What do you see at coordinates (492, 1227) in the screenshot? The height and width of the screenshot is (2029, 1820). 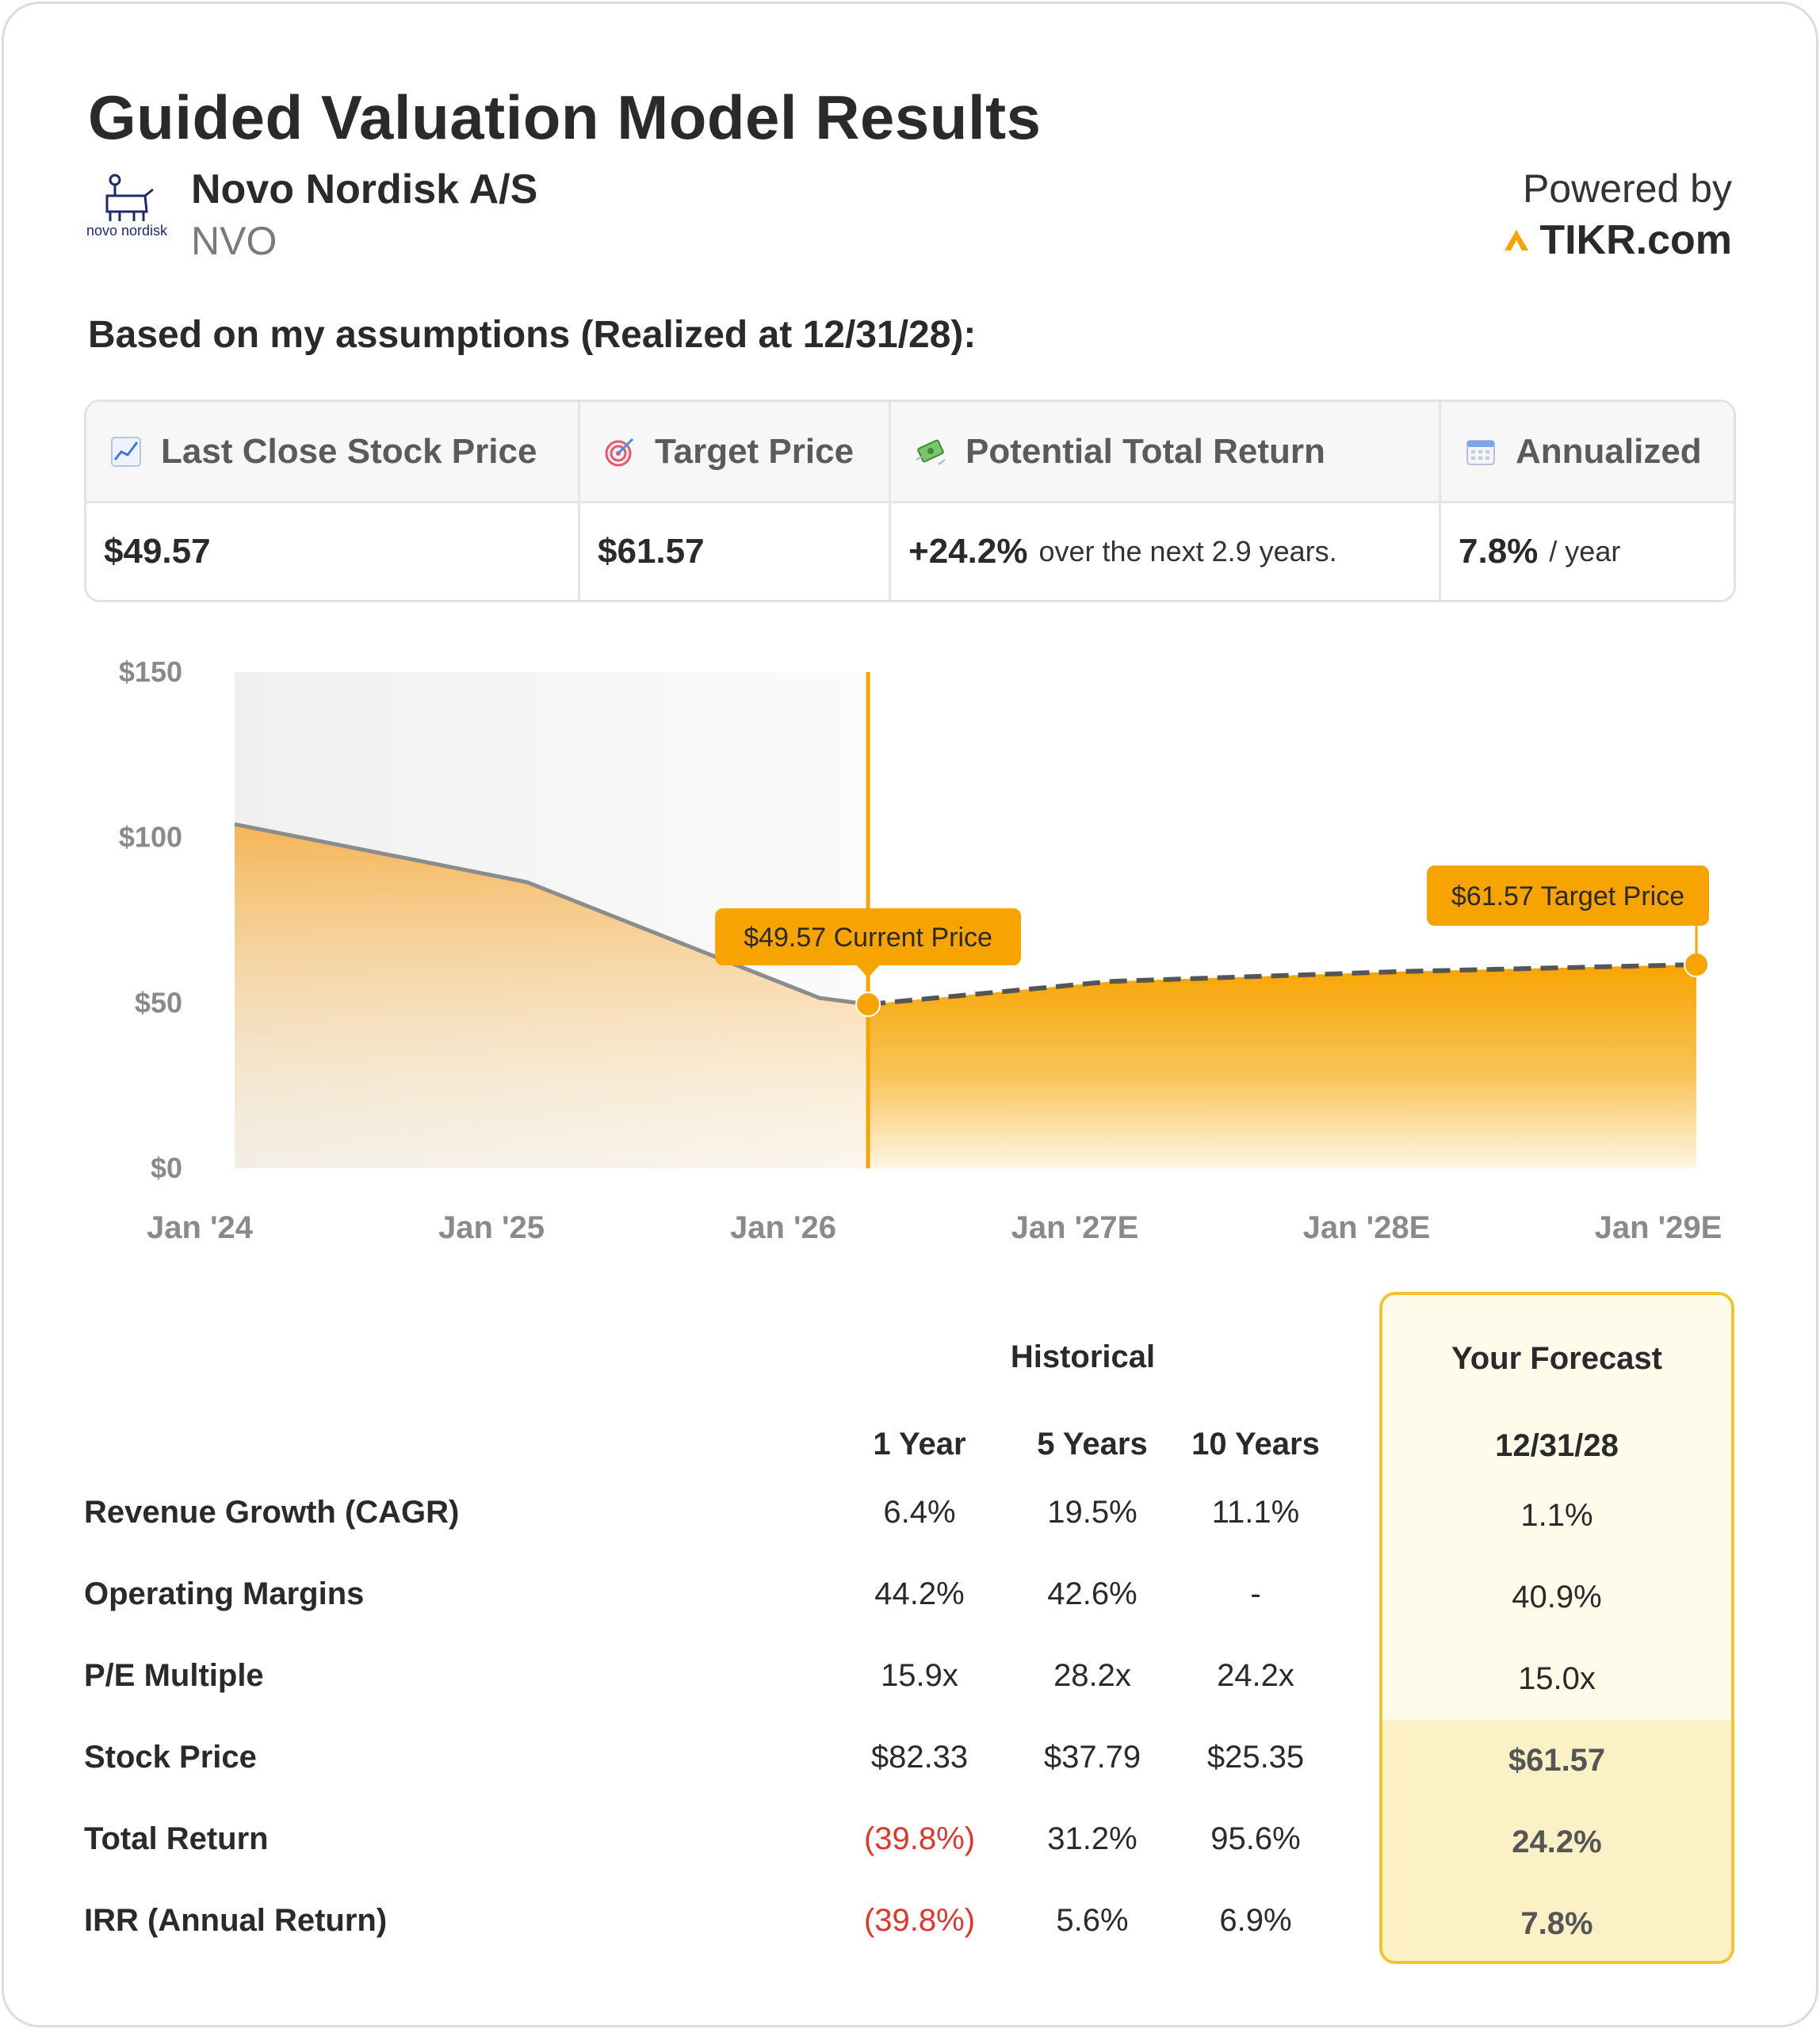 I see `x-tick-label: Jan '25` at bounding box center [492, 1227].